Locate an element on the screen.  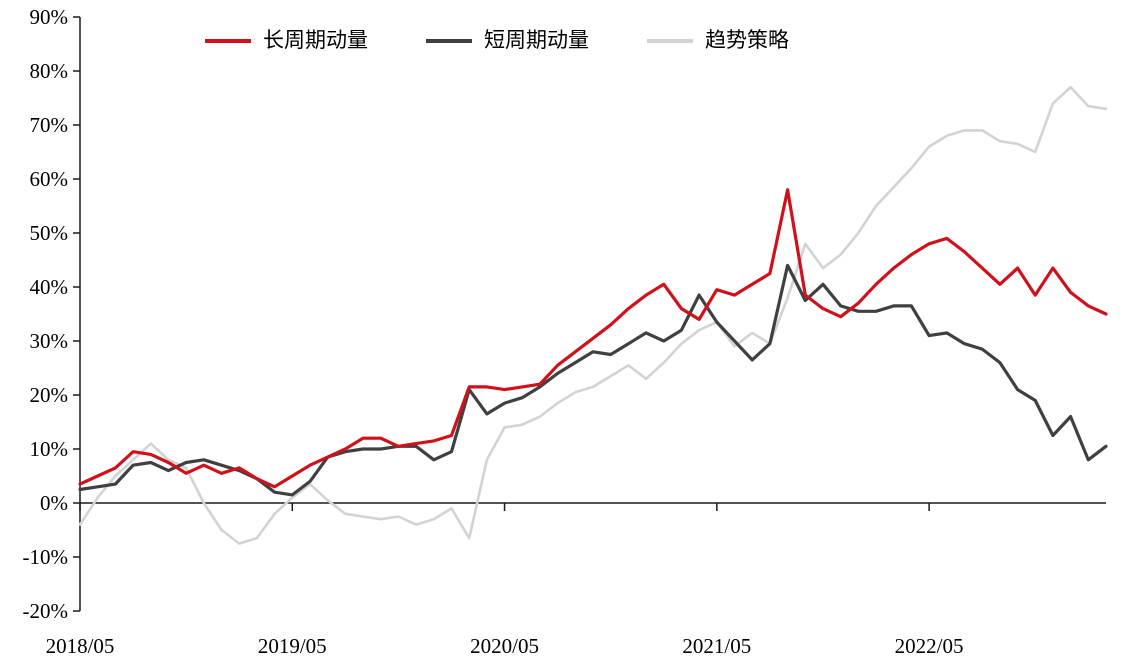
legend-label-short-cycle-momentum: 短周期动量 is located at coordinates (536, 40).